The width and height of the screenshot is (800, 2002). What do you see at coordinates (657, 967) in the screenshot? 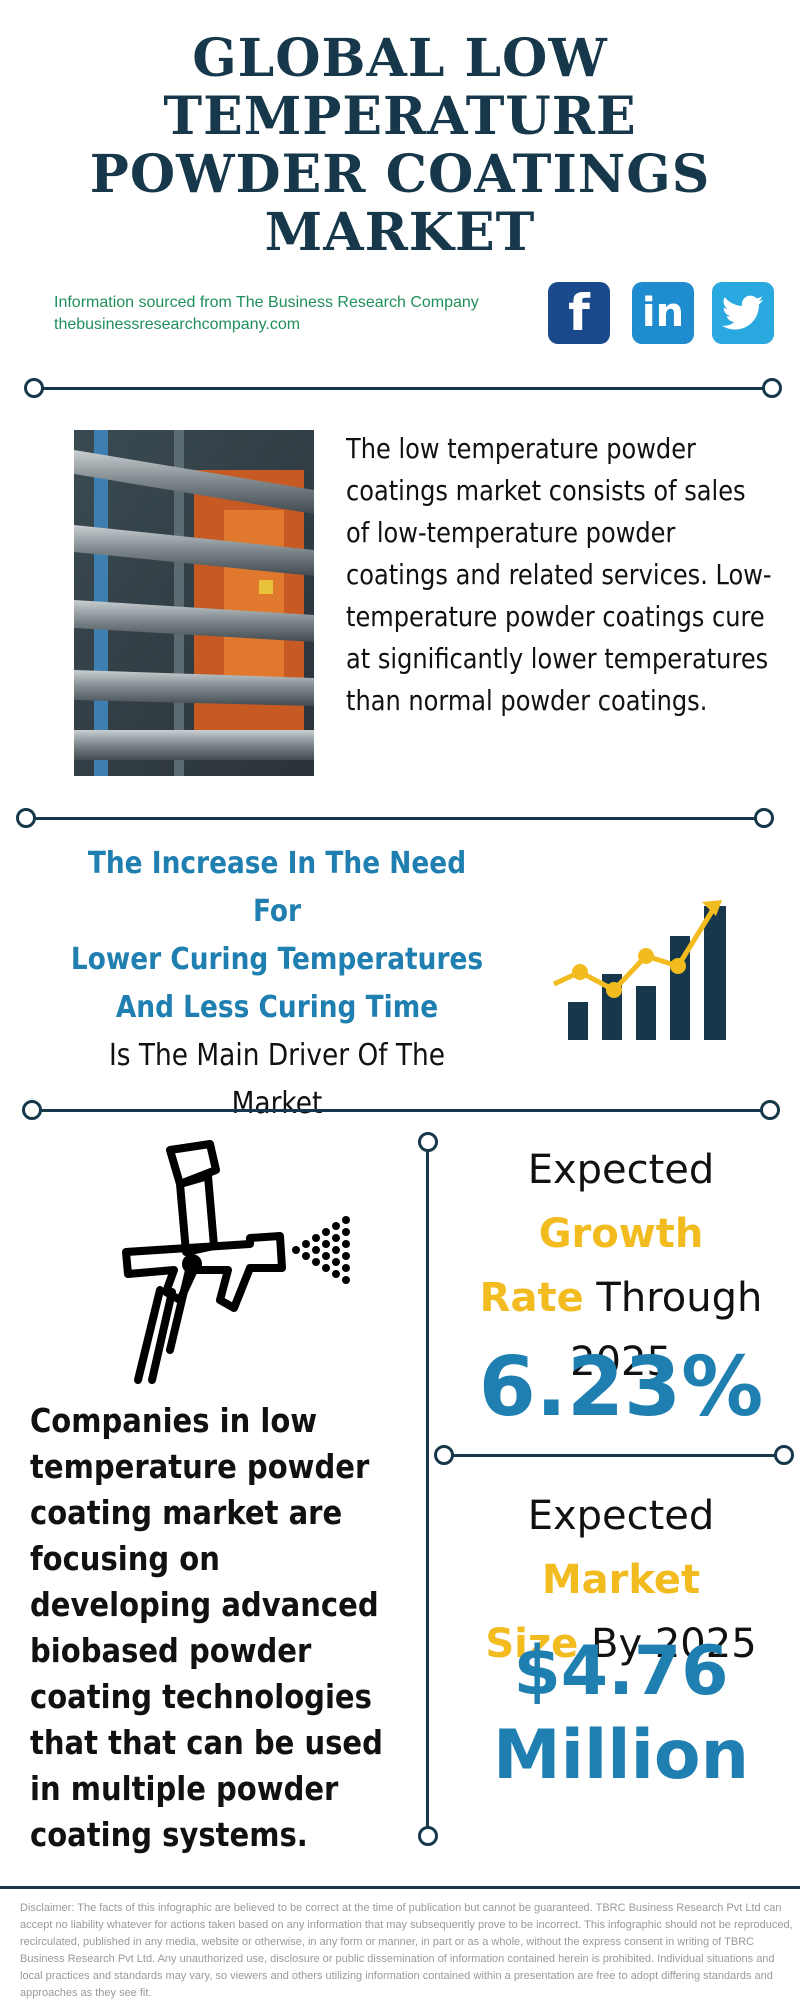
I see `growth-chart-icon` at bounding box center [657, 967].